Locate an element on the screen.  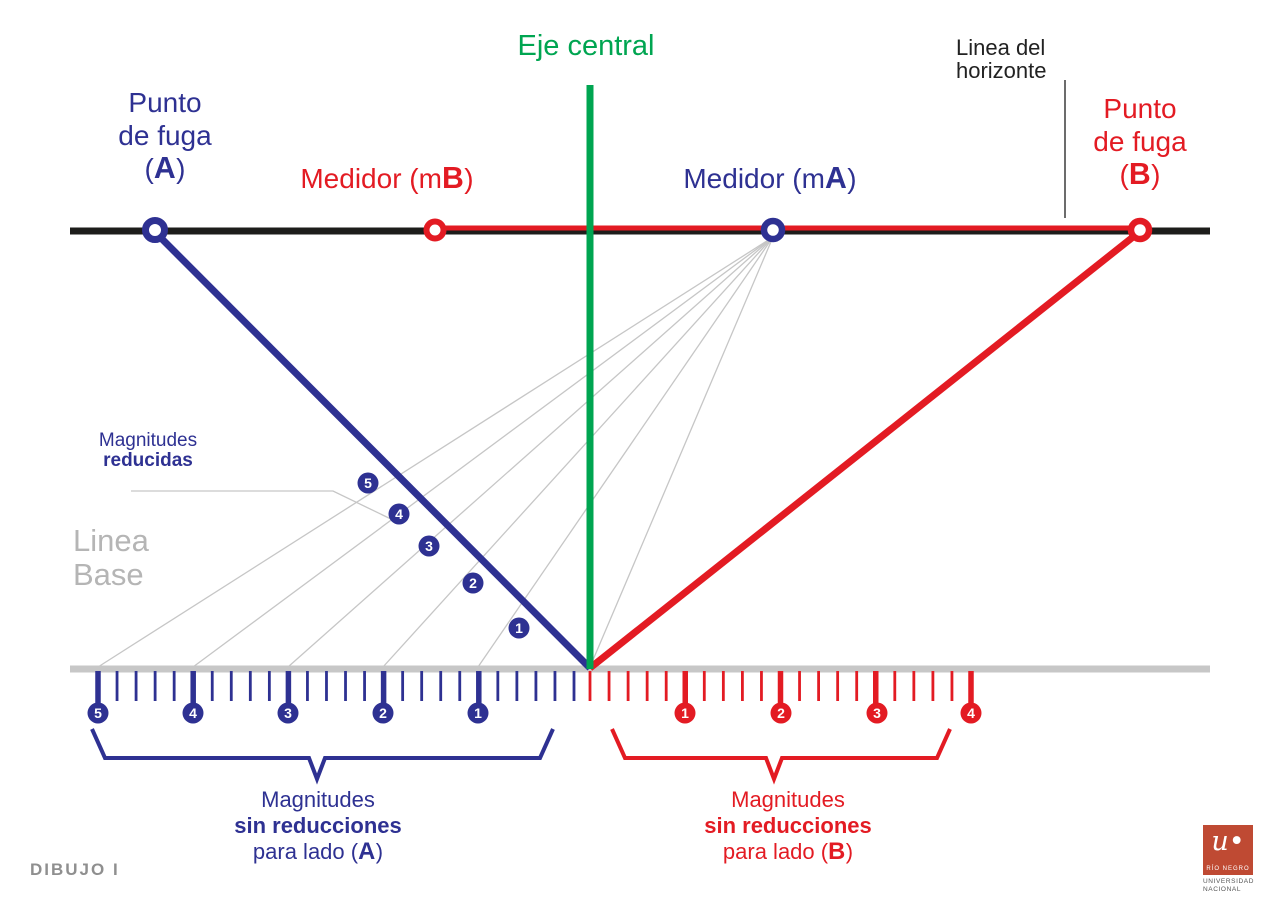
university-logo: u• RÍO NEGRO is located at coordinates (1228, 850).